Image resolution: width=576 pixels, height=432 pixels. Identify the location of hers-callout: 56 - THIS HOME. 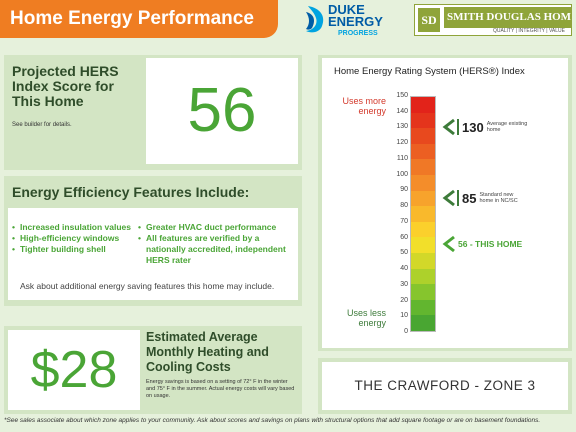
(482, 244).